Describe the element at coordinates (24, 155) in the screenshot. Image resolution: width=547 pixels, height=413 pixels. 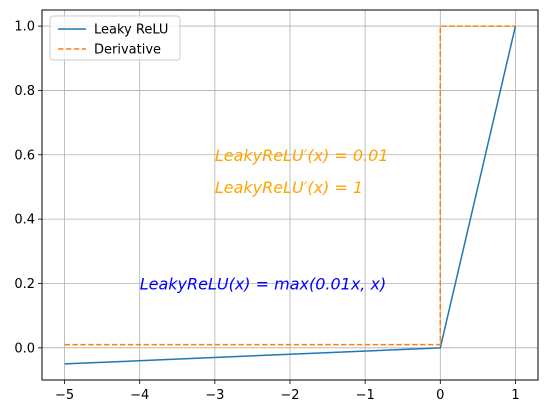
I see `y-tick-label: 0.6` at that location.